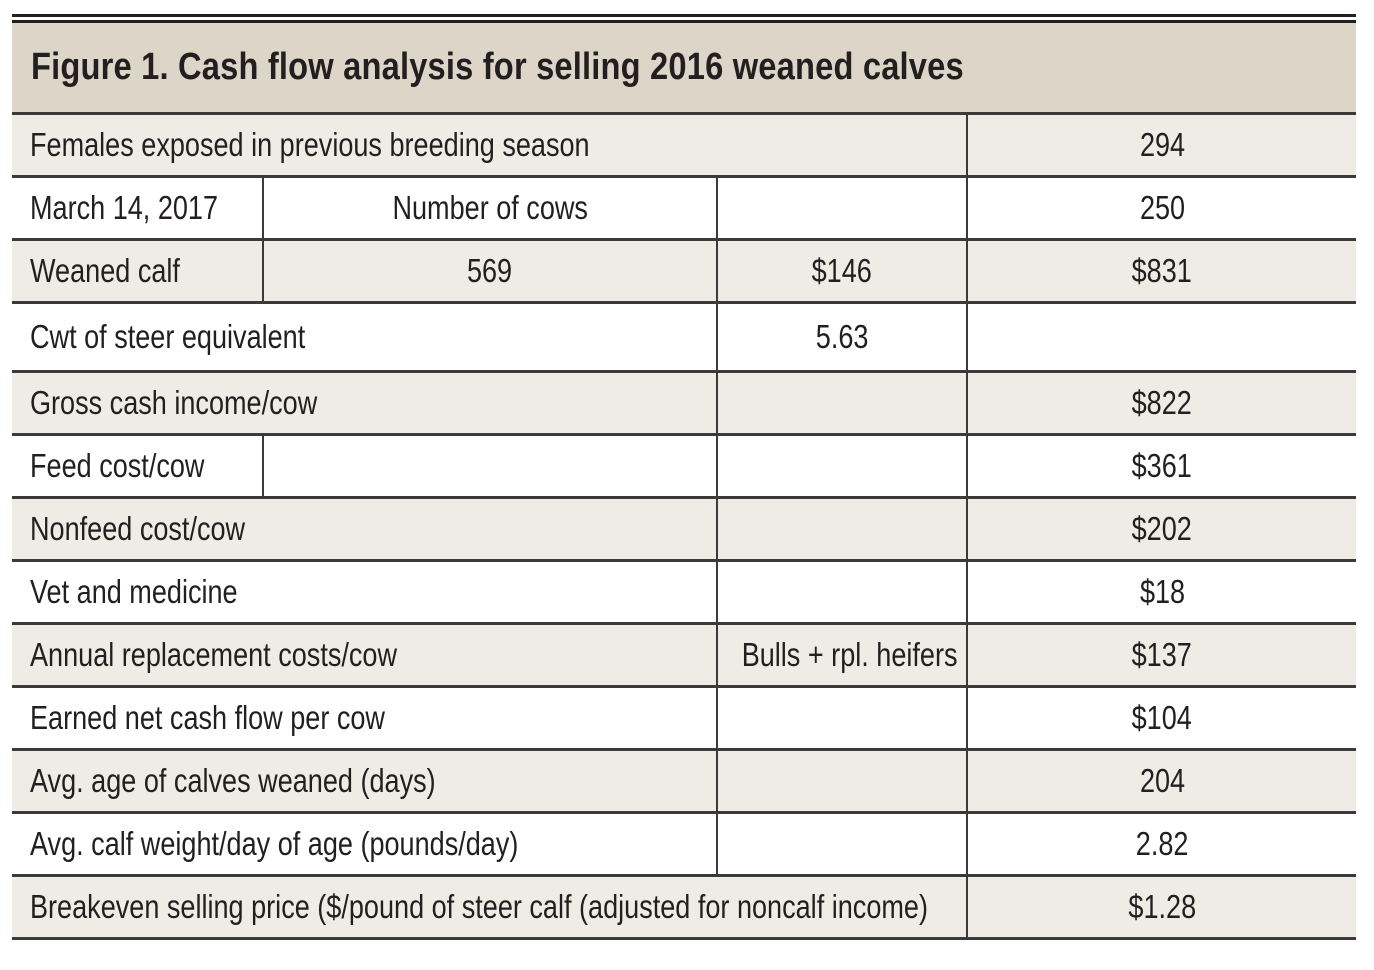 Image resolution: width=1374 pixels, height=970 pixels. I want to click on row-value: $104, so click(1162, 718).